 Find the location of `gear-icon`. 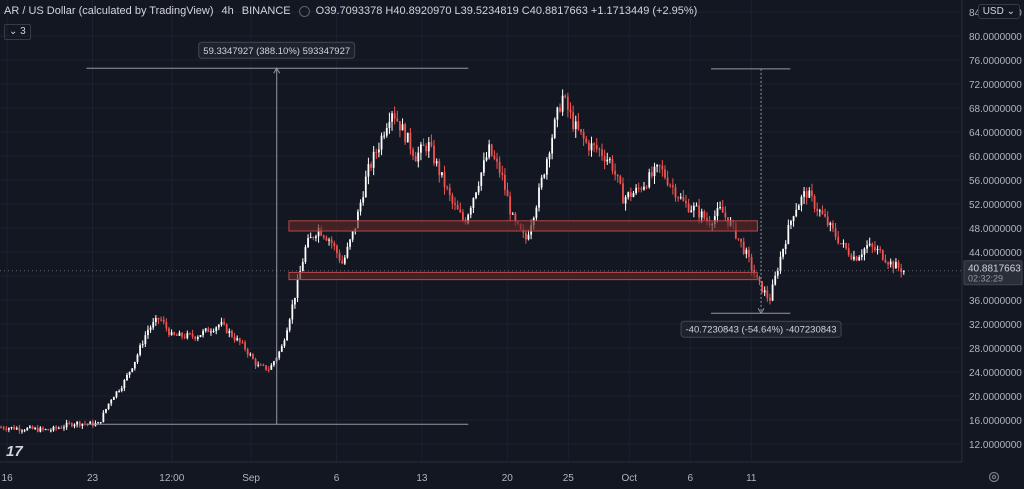

gear-icon is located at coordinates (994, 477).